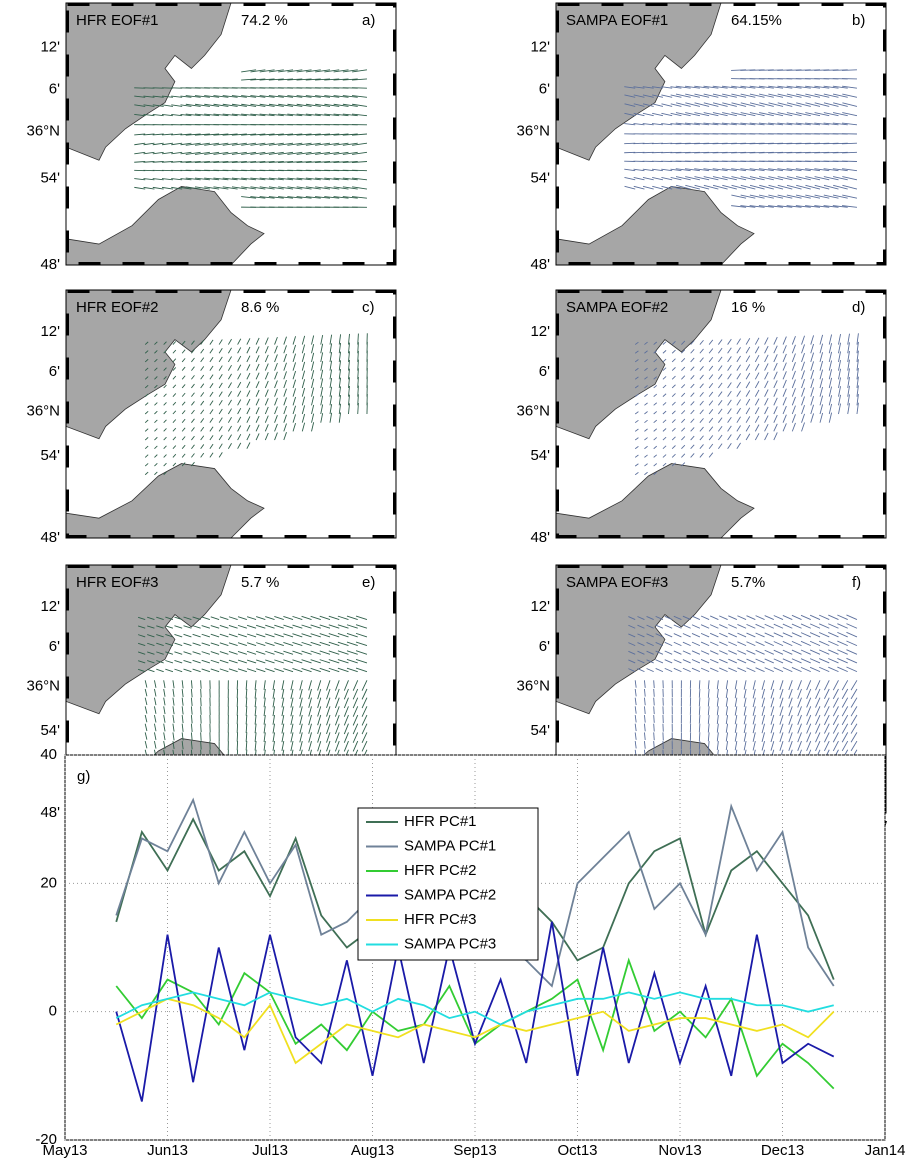  What do you see at coordinates (475, 1031) in the screenshot?
I see `series-line` at bounding box center [475, 1031].